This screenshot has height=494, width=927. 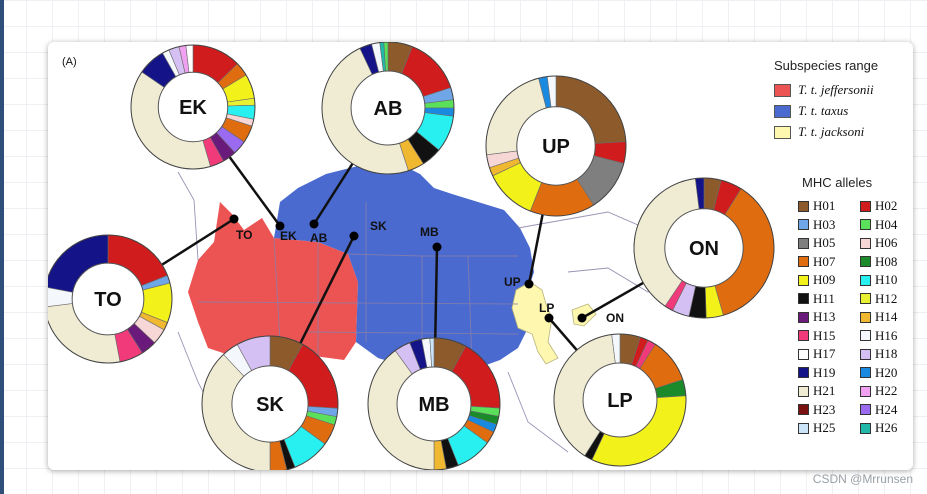 What do you see at coordinates (816, 336) in the screenshot?
I see `allele-legend-item: H15` at bounding box center [816, 336].